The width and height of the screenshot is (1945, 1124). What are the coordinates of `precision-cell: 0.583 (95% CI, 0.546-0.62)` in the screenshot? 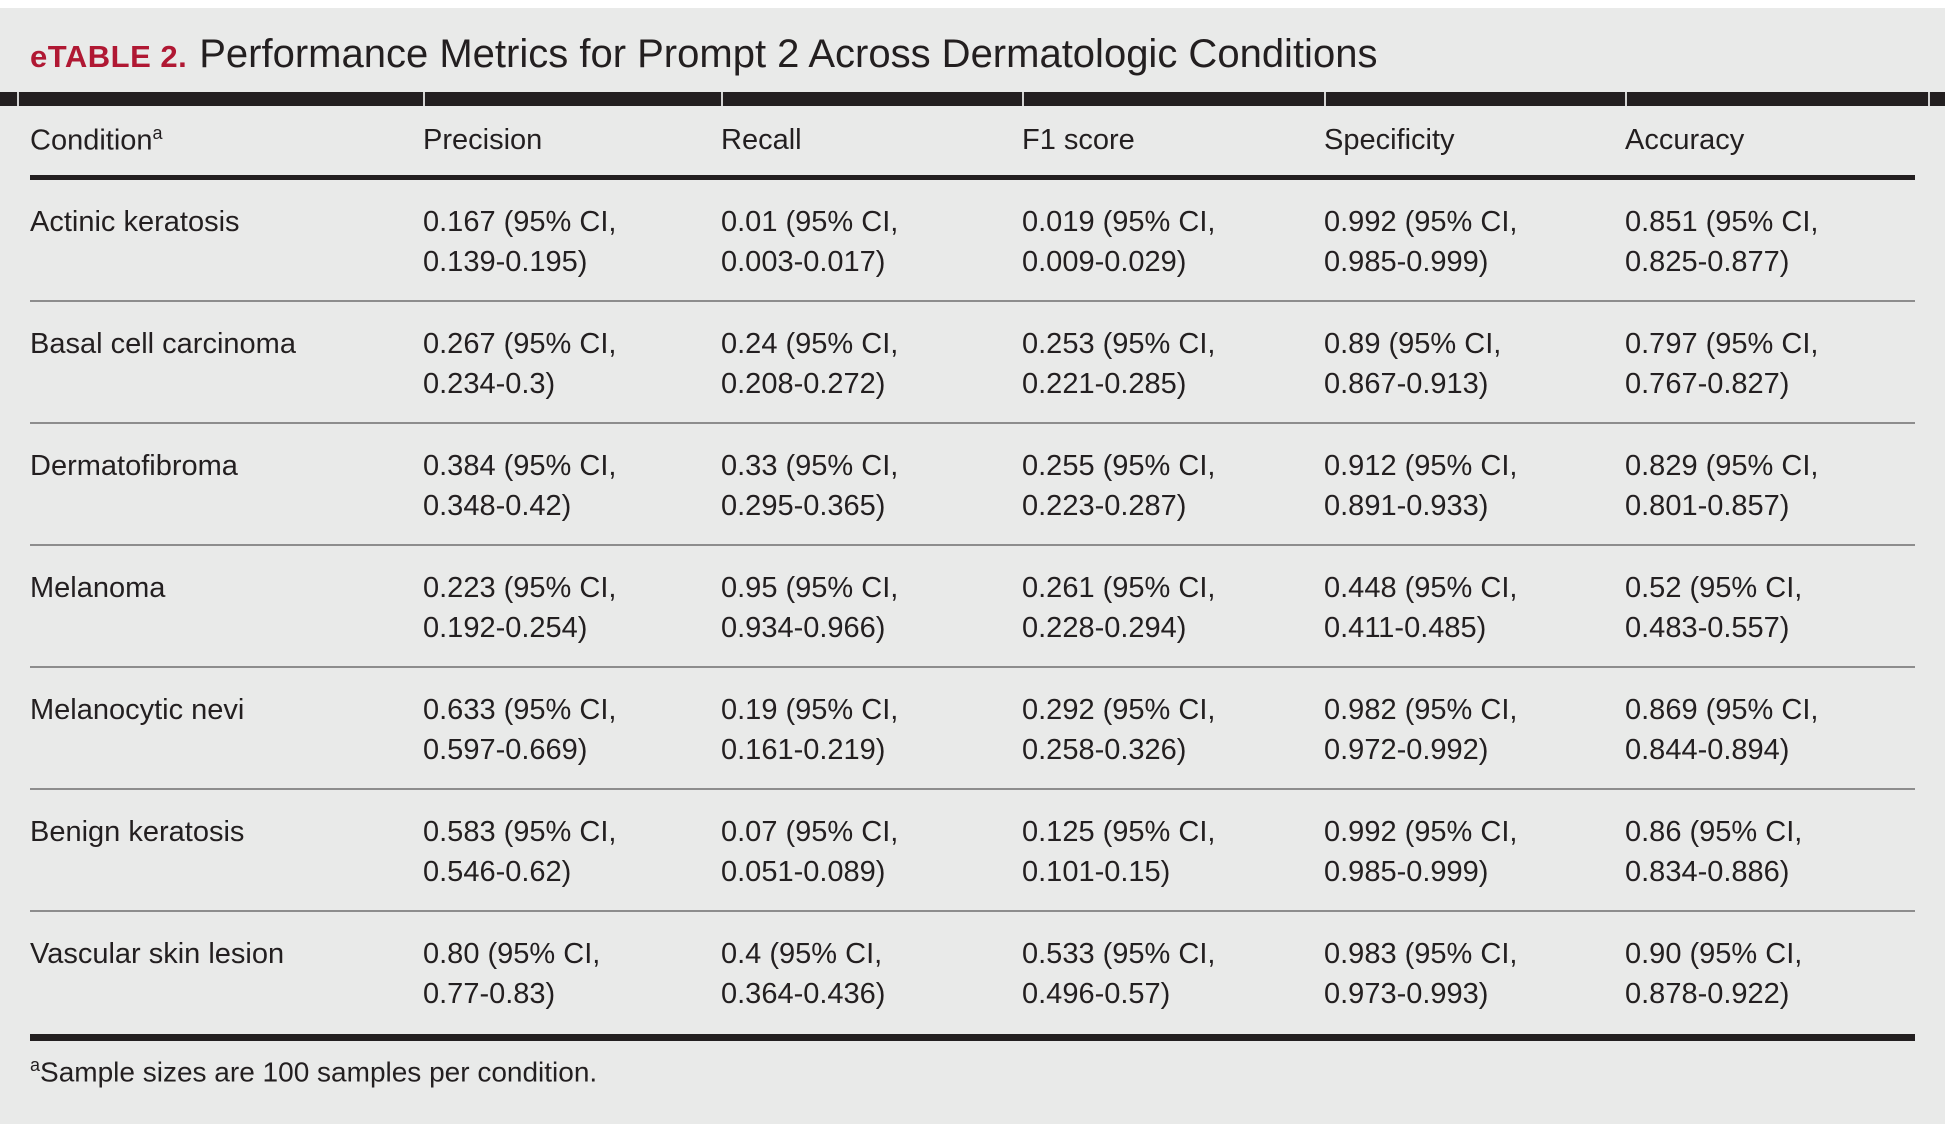 It's located at (572, 852).